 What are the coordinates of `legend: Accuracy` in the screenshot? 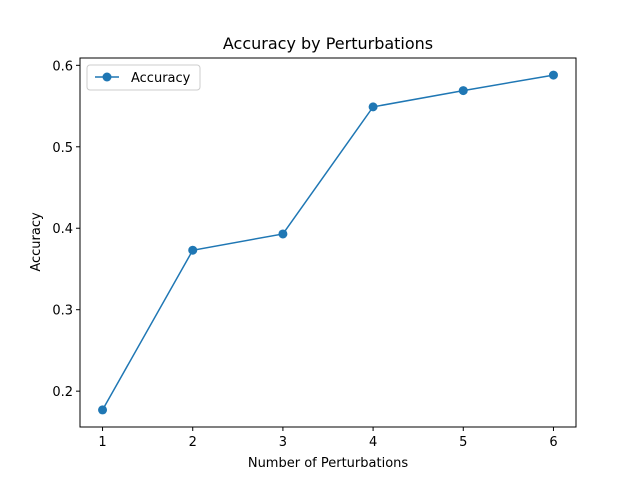 It's located at (143, 77).